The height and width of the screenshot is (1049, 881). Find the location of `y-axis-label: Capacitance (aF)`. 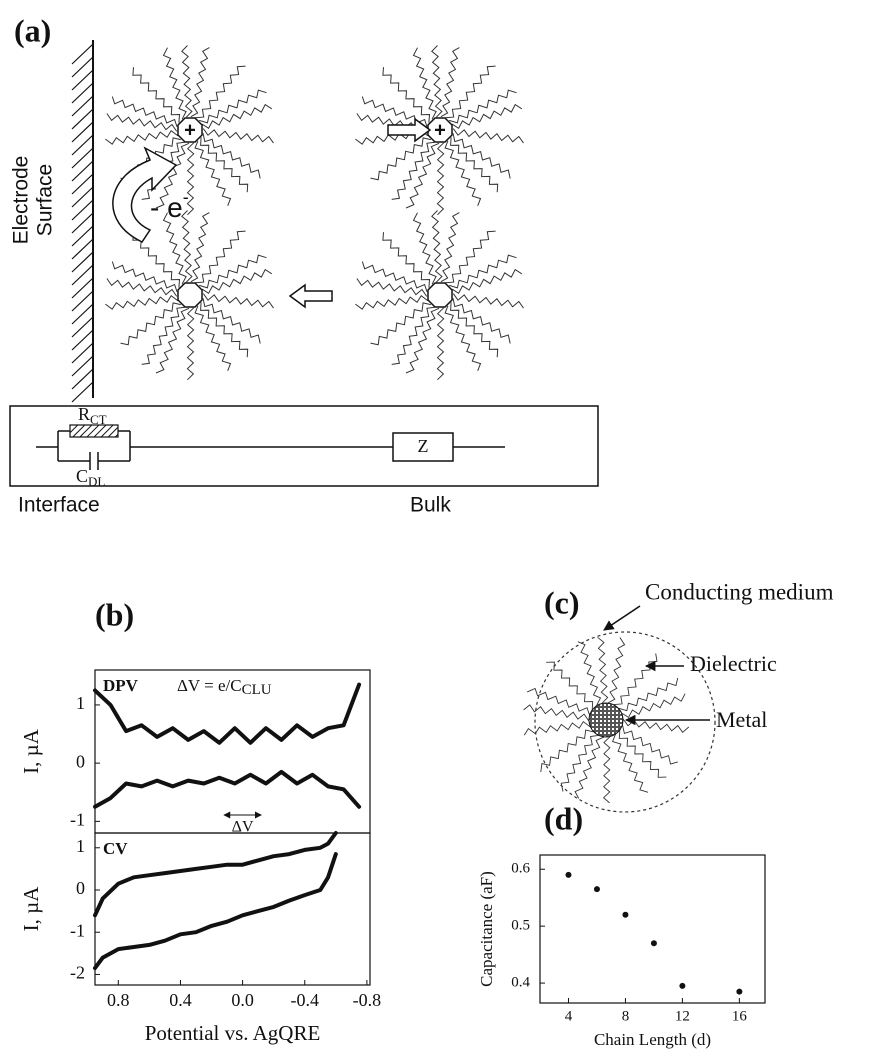

y-axis-label: Capacitance (aF) is located at coordinates (486, 929).